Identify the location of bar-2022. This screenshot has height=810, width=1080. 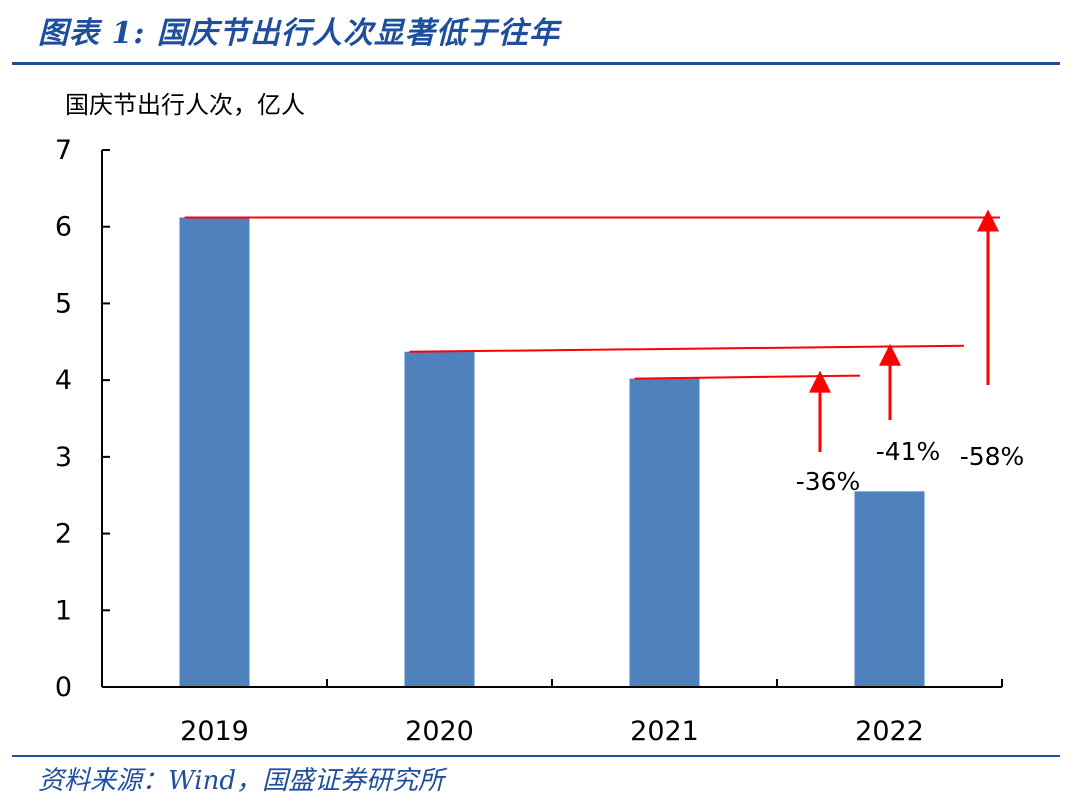
(889, 589).